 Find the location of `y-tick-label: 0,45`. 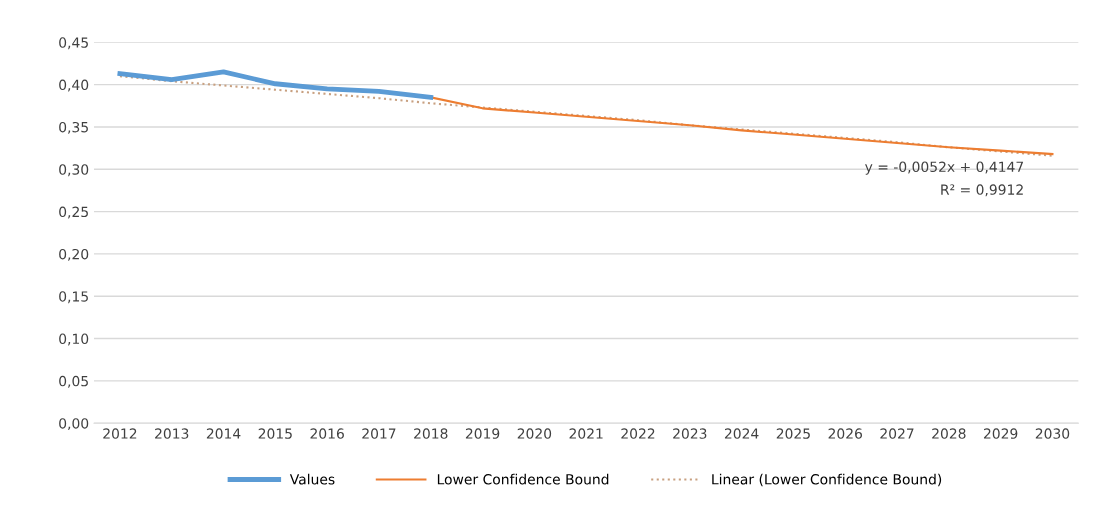

y-tick-label: 0,45 is located at coordinates (73, 43).